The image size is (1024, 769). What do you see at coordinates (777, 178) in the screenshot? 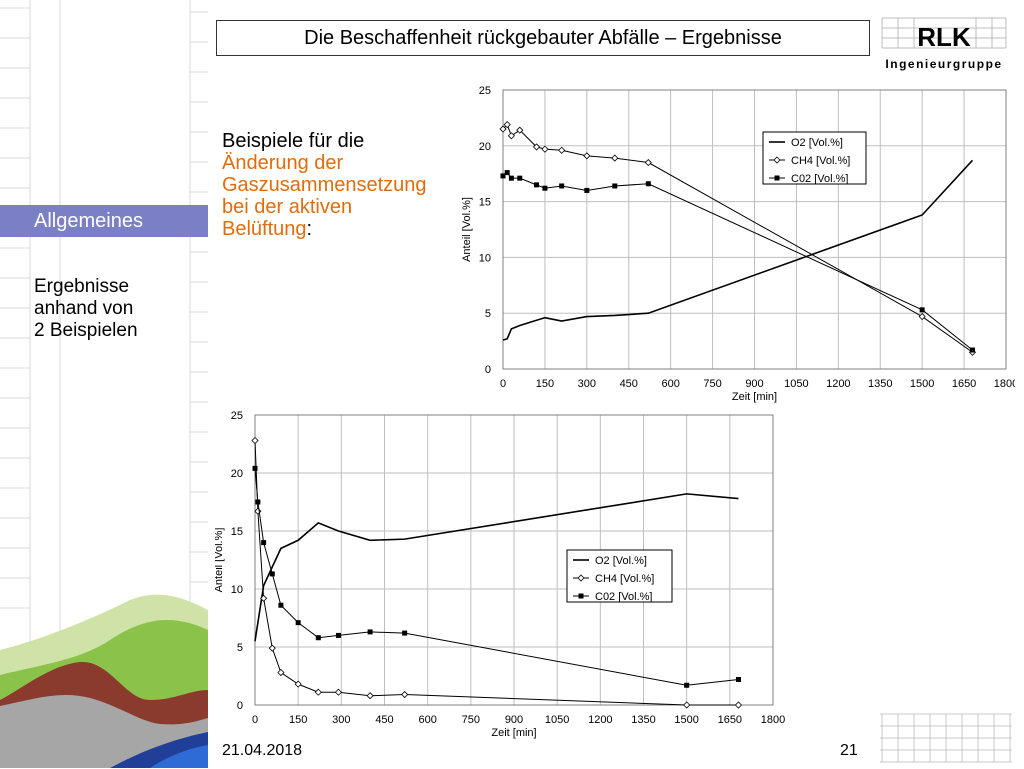
I see `legend-marker-square` at bounding box center [777, 178].